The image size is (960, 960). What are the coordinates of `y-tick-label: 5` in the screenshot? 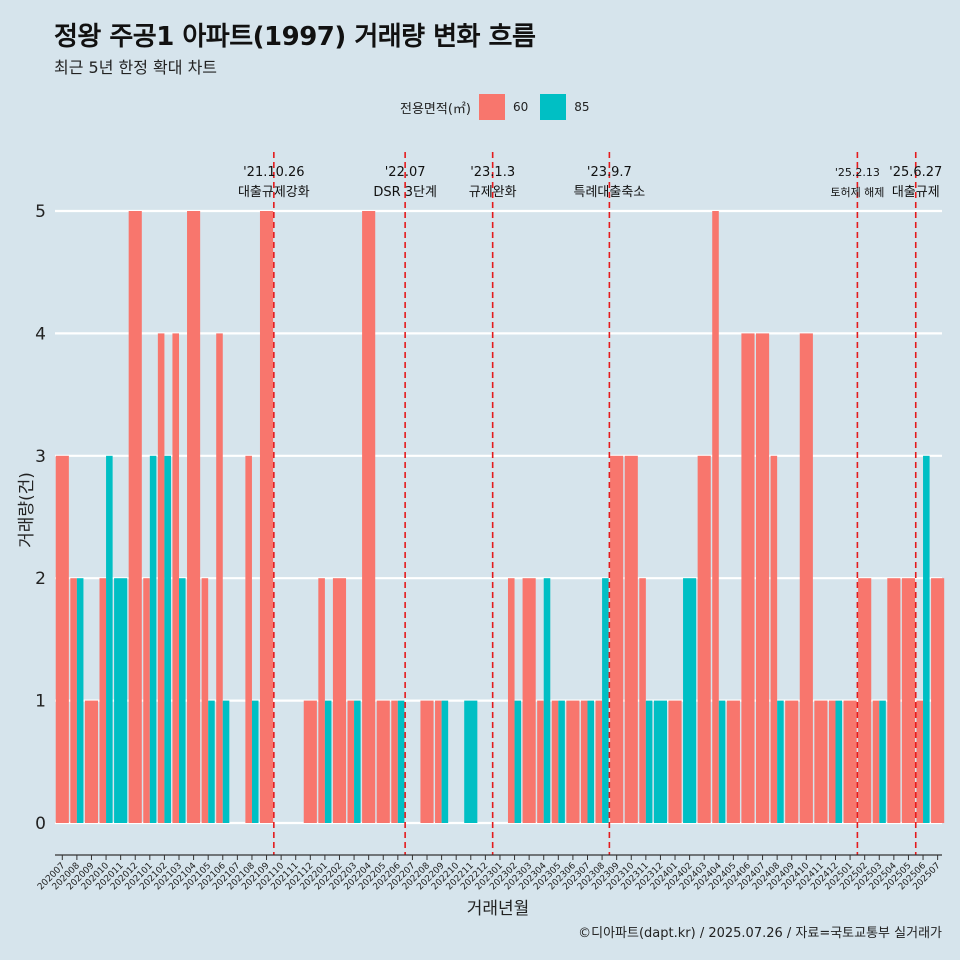 It's located at (40, 212).